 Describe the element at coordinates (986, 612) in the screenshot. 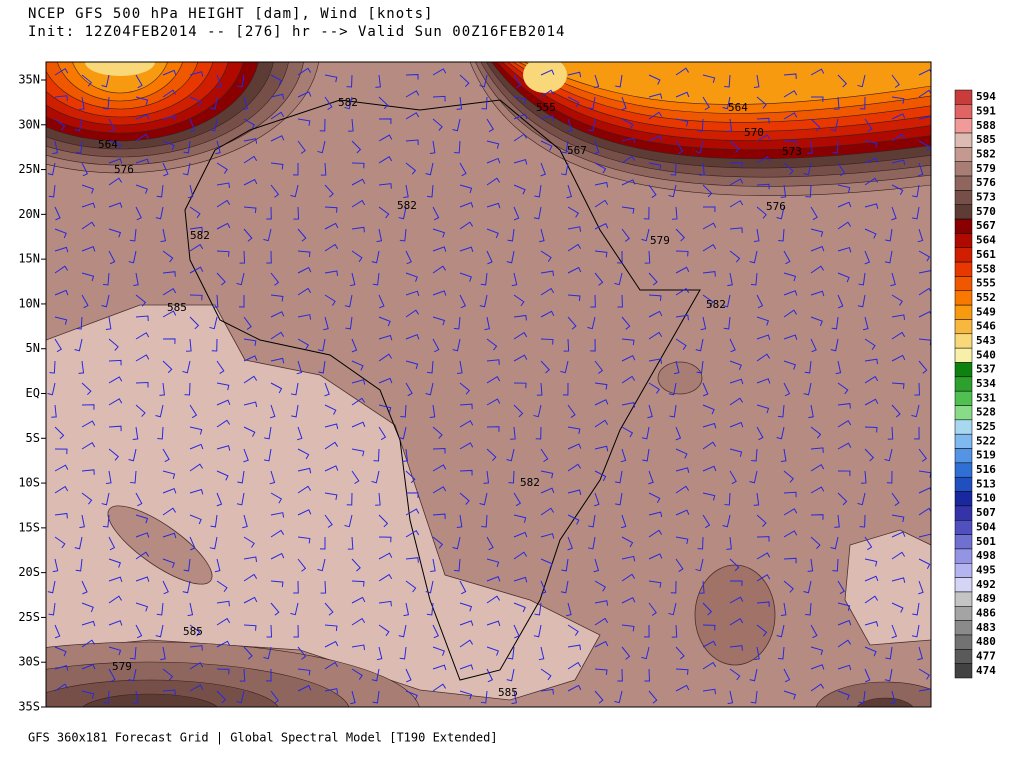

I see `colorbar-label: 486` at that location.